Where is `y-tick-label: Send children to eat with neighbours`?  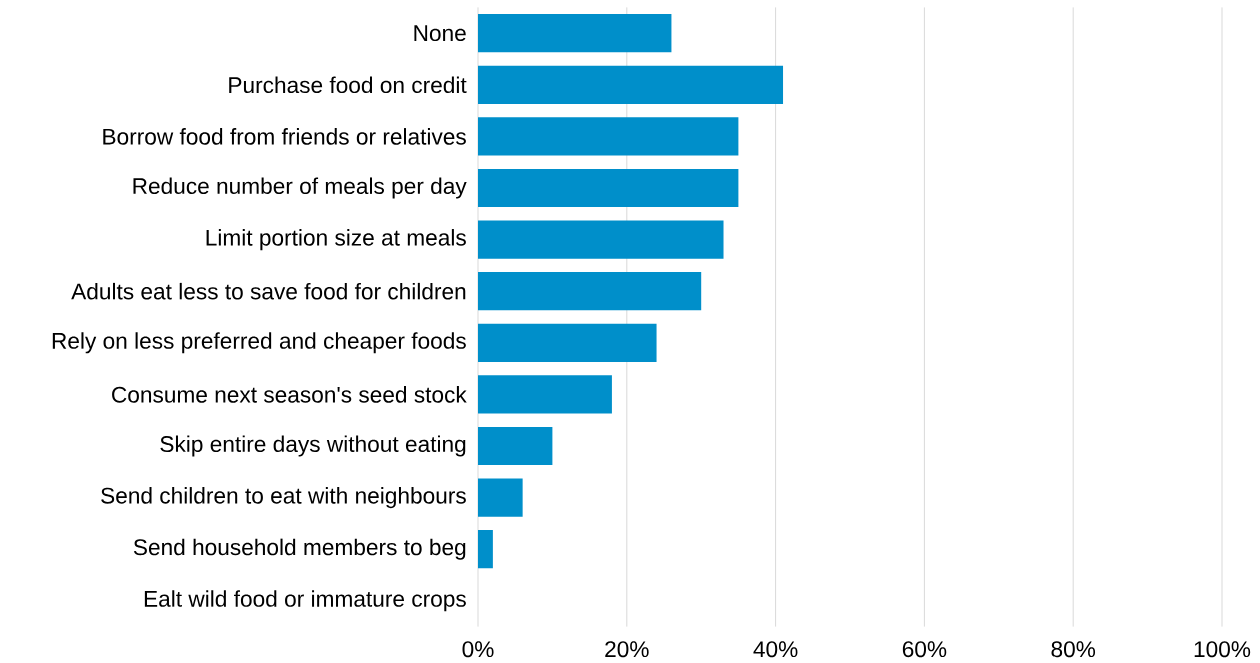 y-tick-label: Send children to eat with neighbours is located at coordinates (283, 498).